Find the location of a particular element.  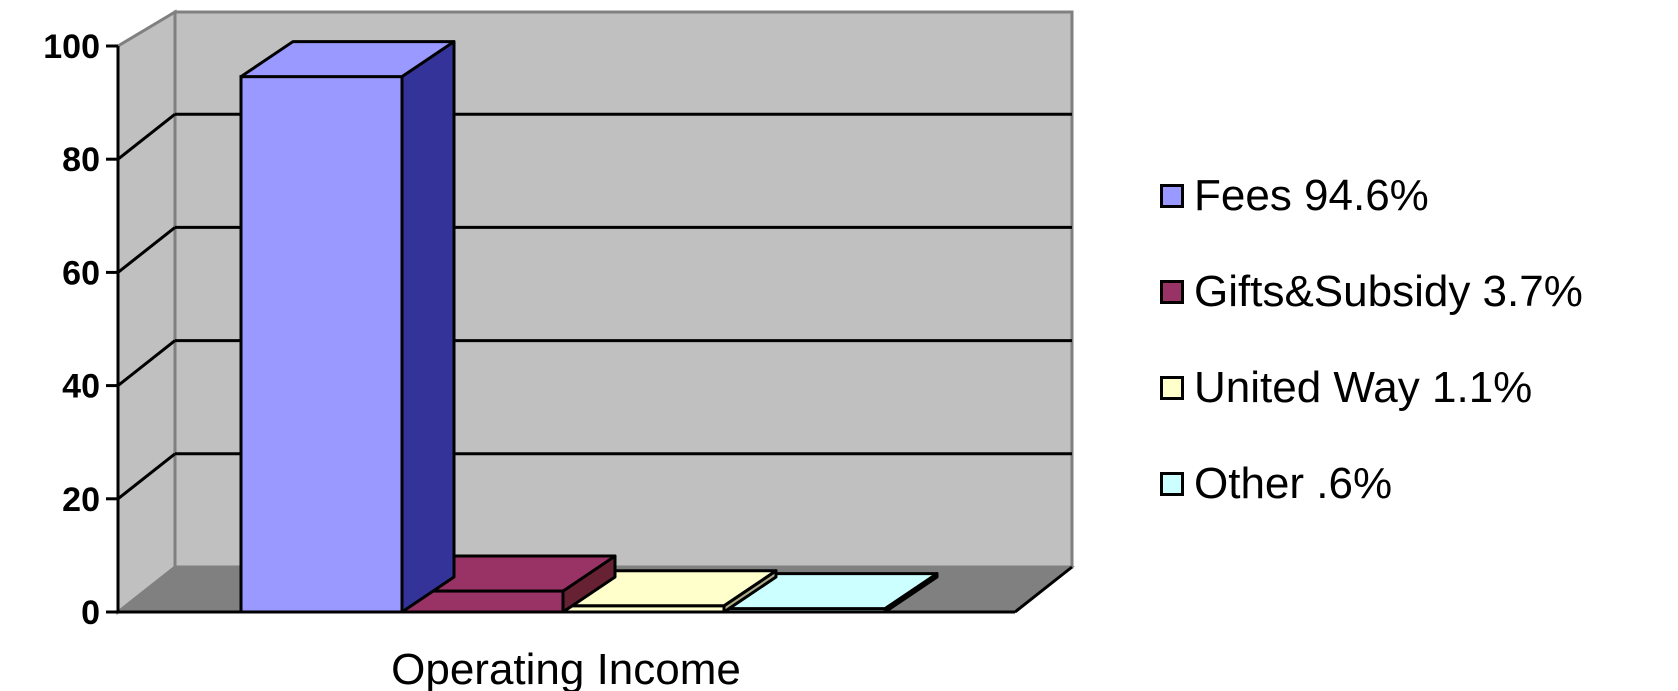

legend-label: Fees 94.6% is located at coordinates (1311, 195).